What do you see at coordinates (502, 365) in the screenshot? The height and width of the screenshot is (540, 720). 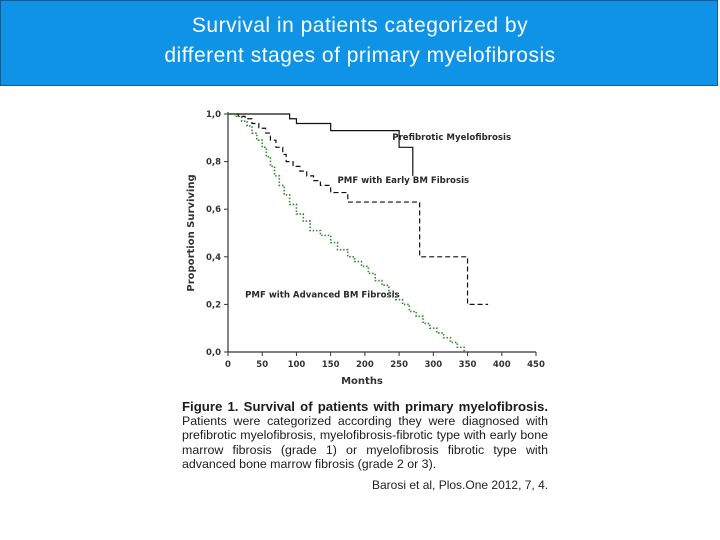 I see `x-tick-label: 400` at bounding box center [502, 365].